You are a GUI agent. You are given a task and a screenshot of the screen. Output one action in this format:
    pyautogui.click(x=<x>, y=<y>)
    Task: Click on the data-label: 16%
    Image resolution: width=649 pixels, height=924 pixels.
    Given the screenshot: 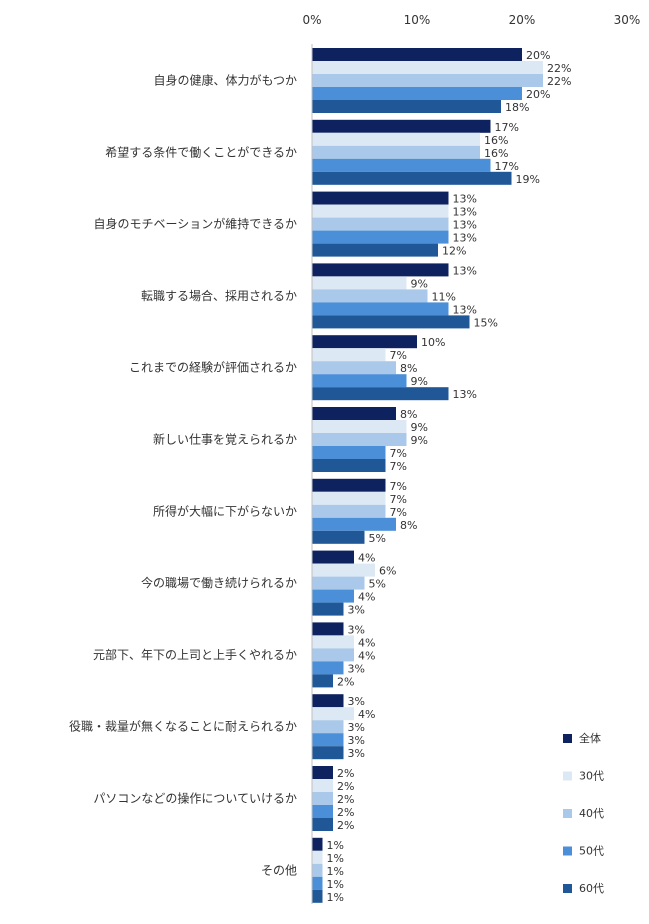 What is the action you would take?
    pyautogui.click(x=496, y=153)
    